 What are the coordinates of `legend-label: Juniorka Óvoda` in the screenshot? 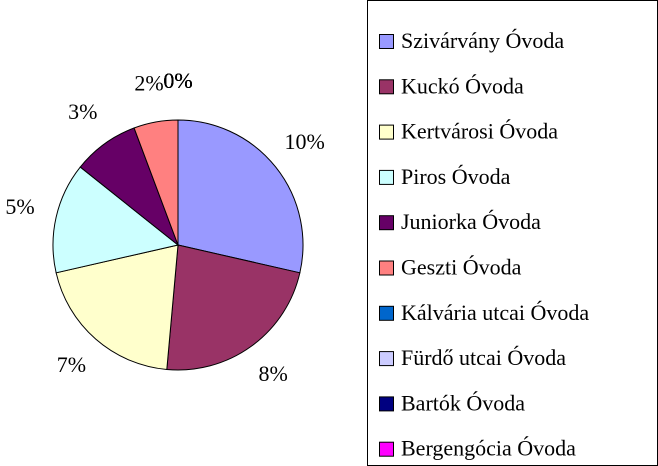 It's located at (471, 221).